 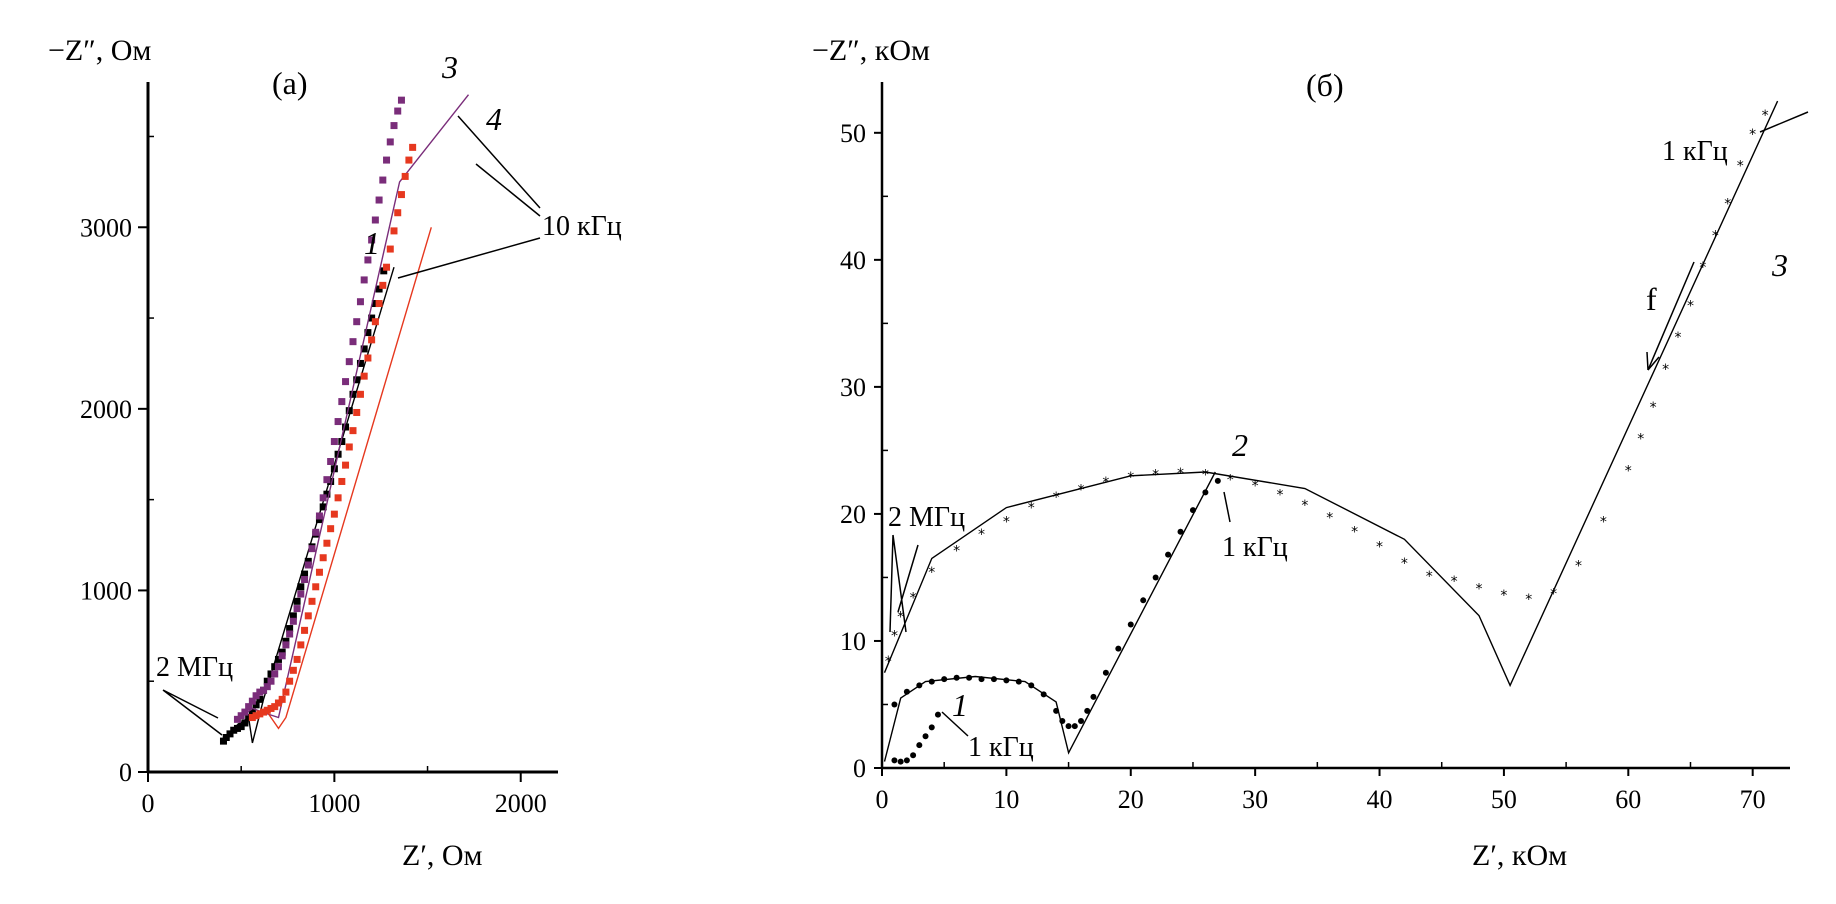 What do you see at coordinates (853, 641) in the screenshot?
I see `panel-b-y-tick-label: 10` at bounding box center [853, 641].